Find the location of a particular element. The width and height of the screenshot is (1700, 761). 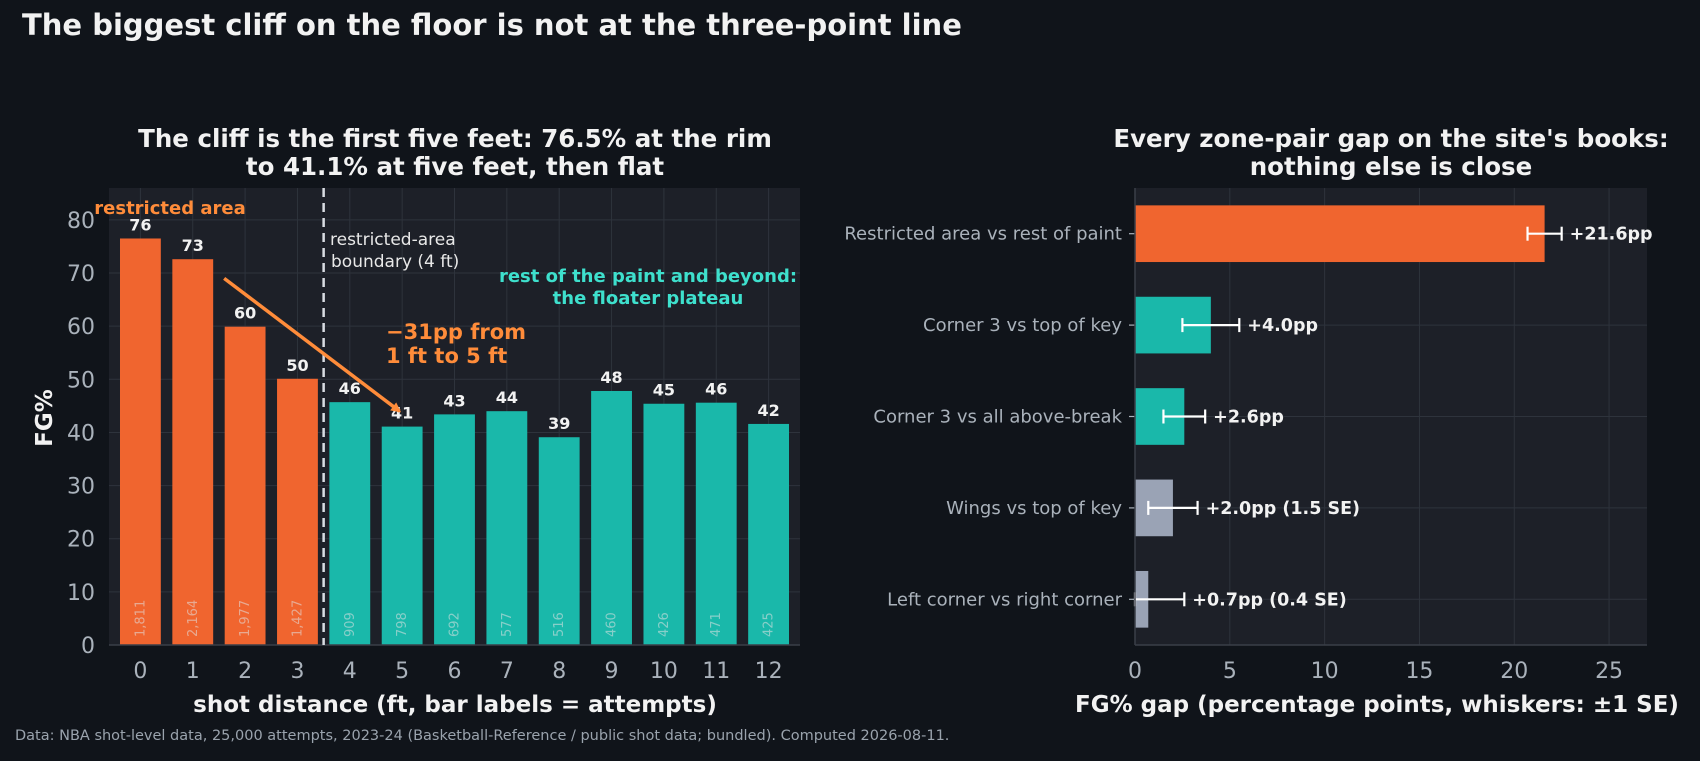

left-x-tick-label: 4 is located at coordinates (350, 671).